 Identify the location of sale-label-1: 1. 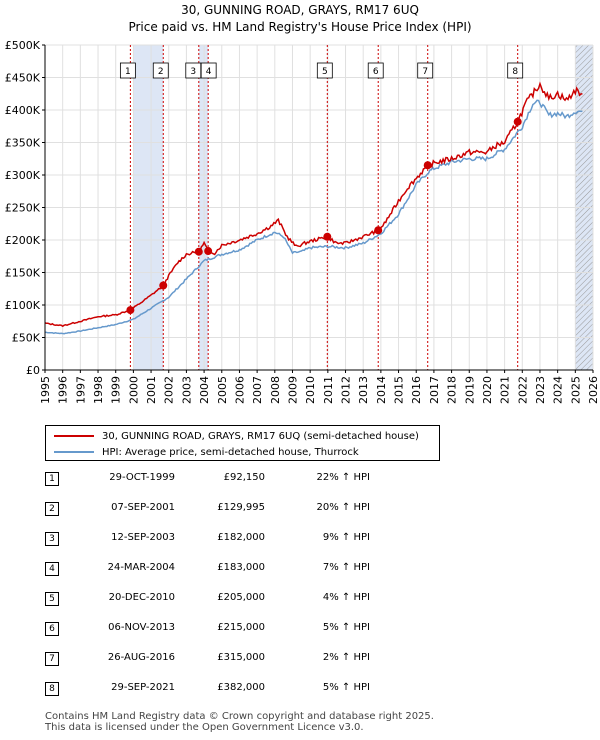
(128, 72).